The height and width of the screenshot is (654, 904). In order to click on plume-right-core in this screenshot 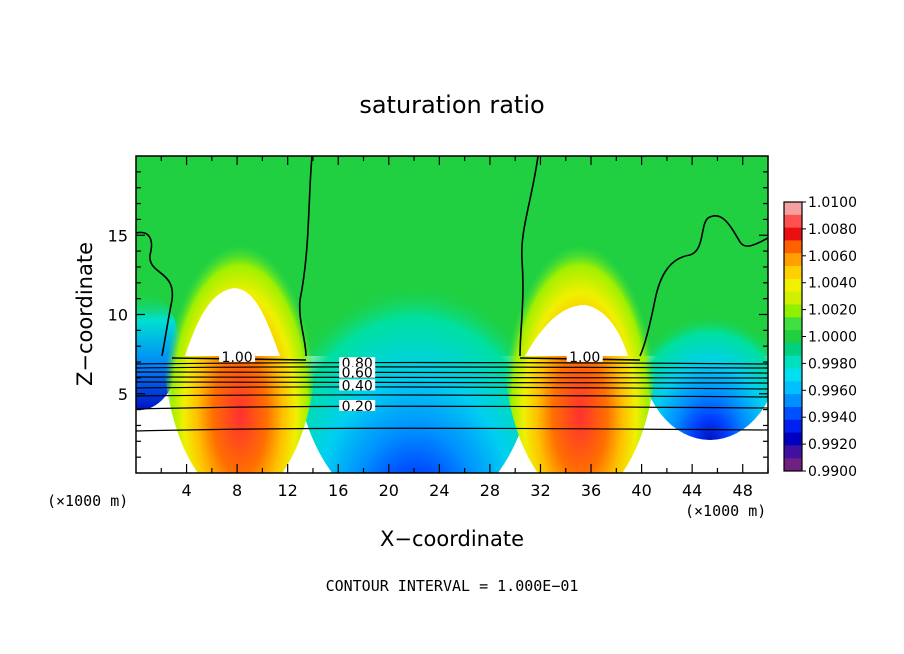, I will do `click(576, 330)`.